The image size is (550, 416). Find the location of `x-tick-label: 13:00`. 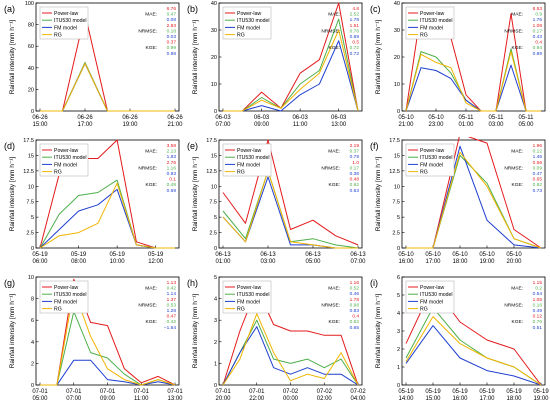

x-tick-label: 13:00 is located at coordinates (175, 399).